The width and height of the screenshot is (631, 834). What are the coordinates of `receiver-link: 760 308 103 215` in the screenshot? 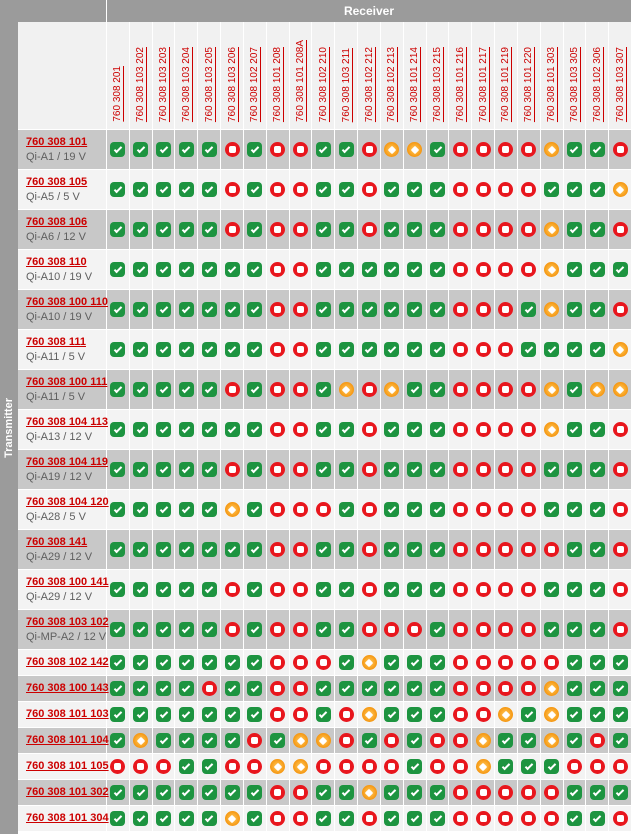 It's located at (437, 84).